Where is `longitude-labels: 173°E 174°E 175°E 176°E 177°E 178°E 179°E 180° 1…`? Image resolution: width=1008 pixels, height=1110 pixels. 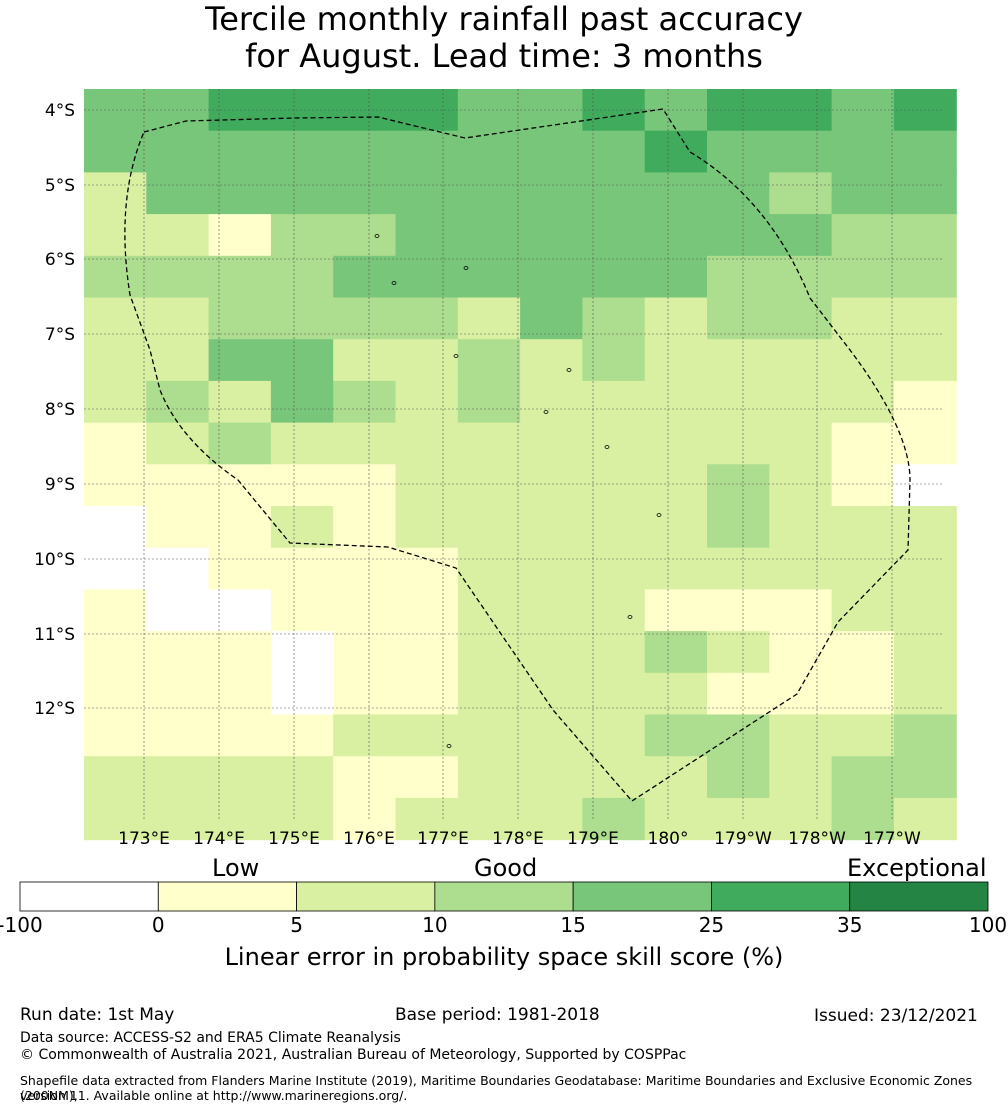 longitude-labels: 173°E 174°E 175°E 176°E 177°E 178°E 179°E 180° 1… is located at coordinates (519, 839).